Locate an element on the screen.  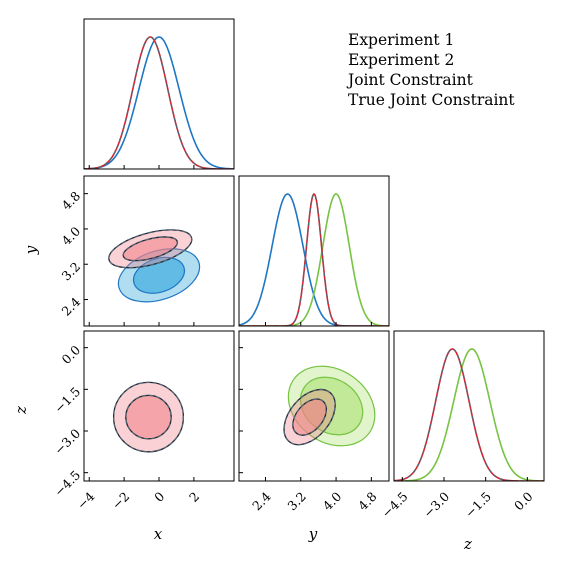
y-axis-label: y is located at coordinates (313, 534).